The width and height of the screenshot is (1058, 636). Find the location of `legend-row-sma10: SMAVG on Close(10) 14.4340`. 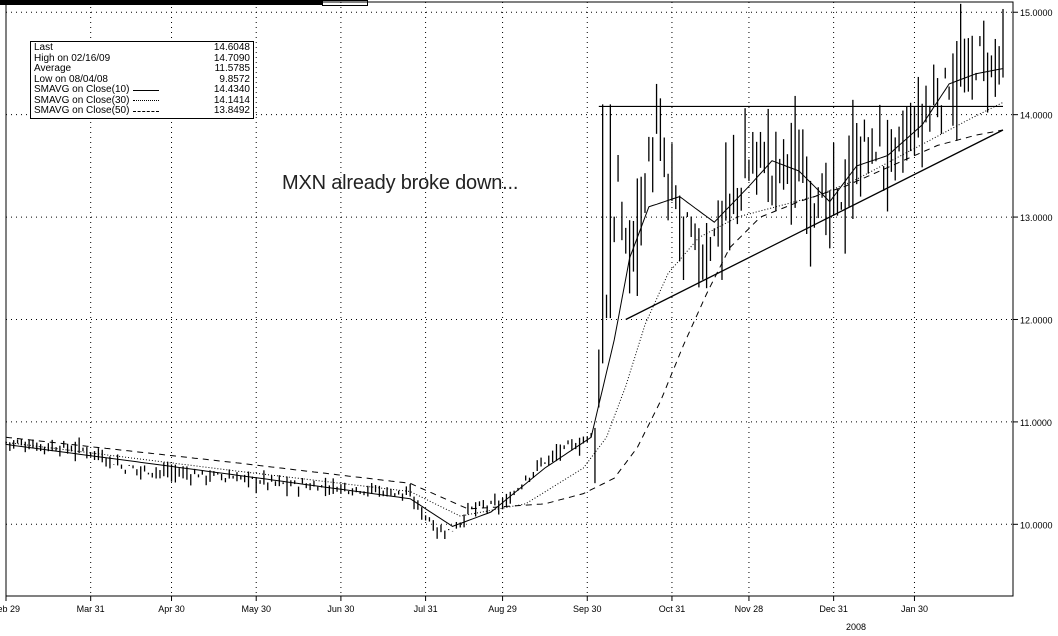

legend-row-sma10: SMAVG on Close(10) 14.4340 is located at coordinates (142, 90).